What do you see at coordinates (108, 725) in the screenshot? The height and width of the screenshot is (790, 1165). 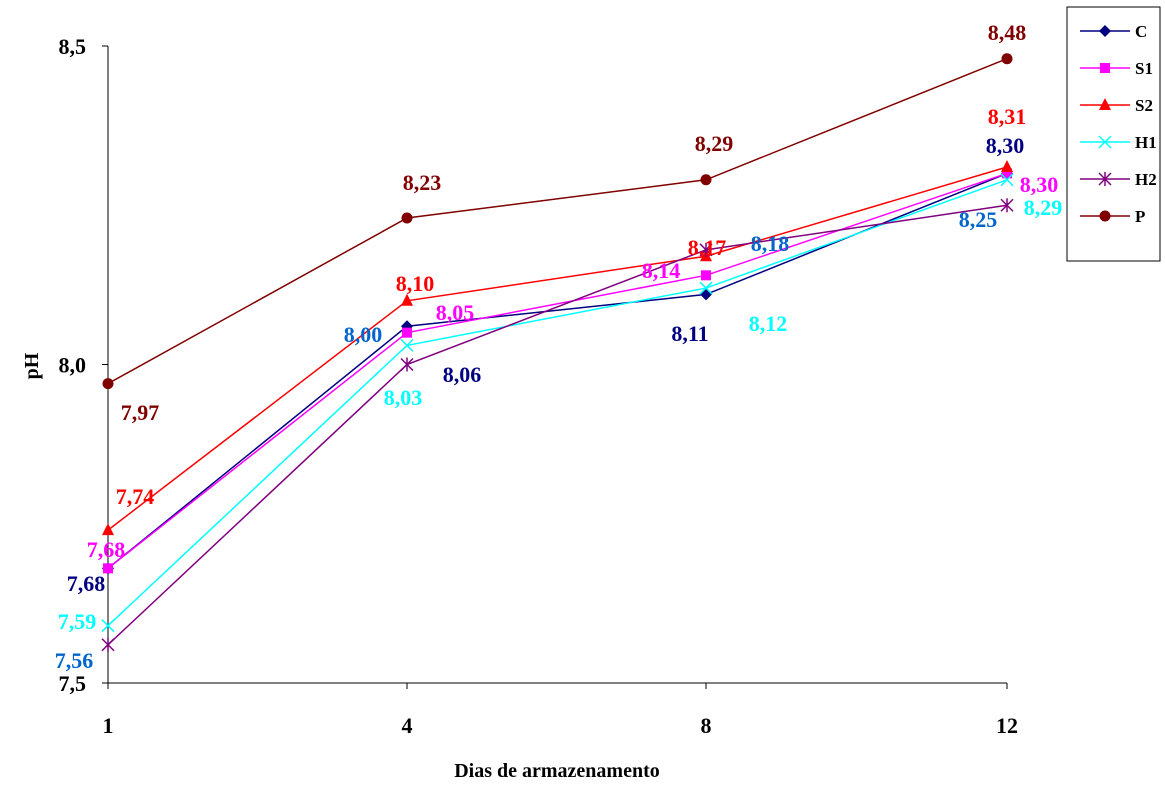 I see `x-tick-label: 1` at bounding box center [108, 725].